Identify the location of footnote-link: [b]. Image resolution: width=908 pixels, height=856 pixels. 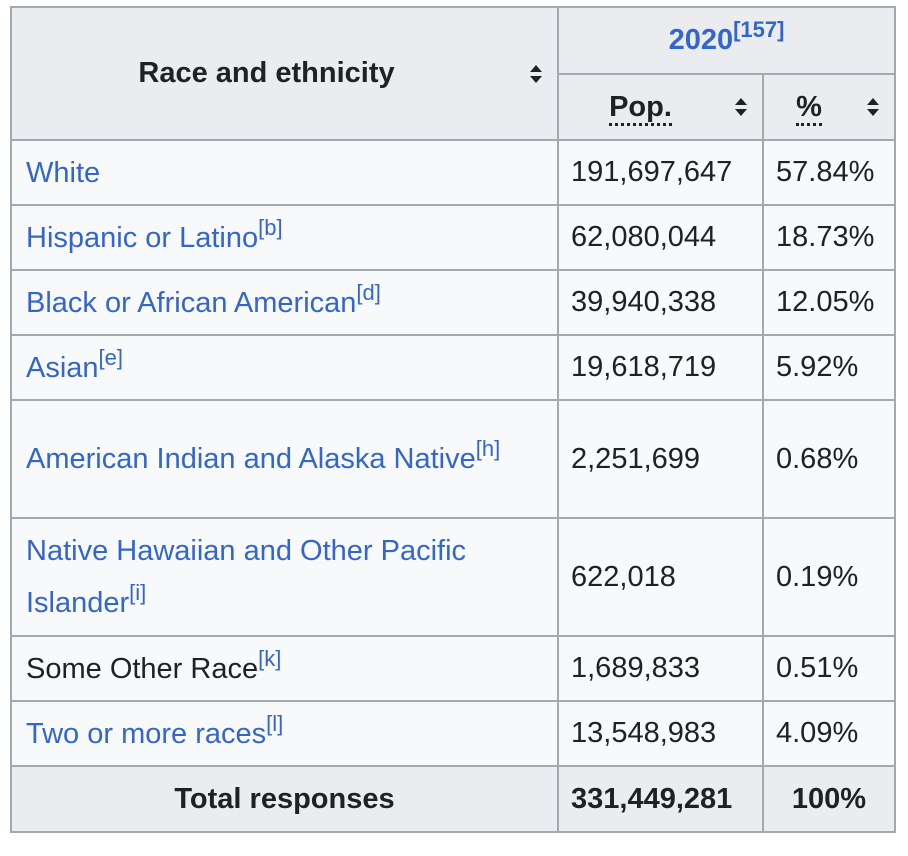
(270, 227).